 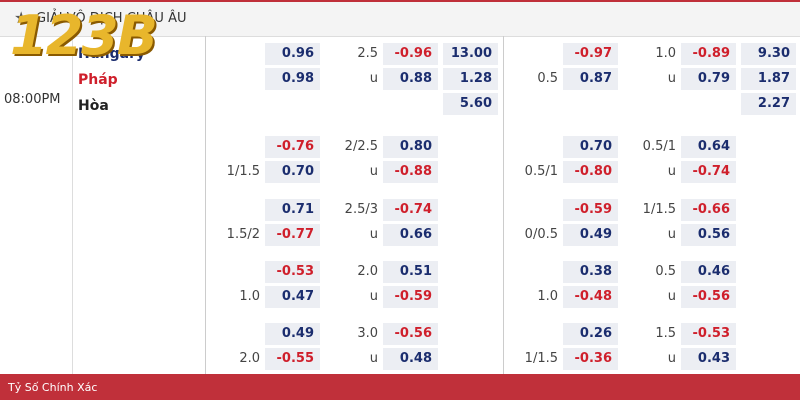 What do you see at coordinates (410, 359) in the screenshot?
I see `odds-cell: 0.48` at bounding box center [410, 359].